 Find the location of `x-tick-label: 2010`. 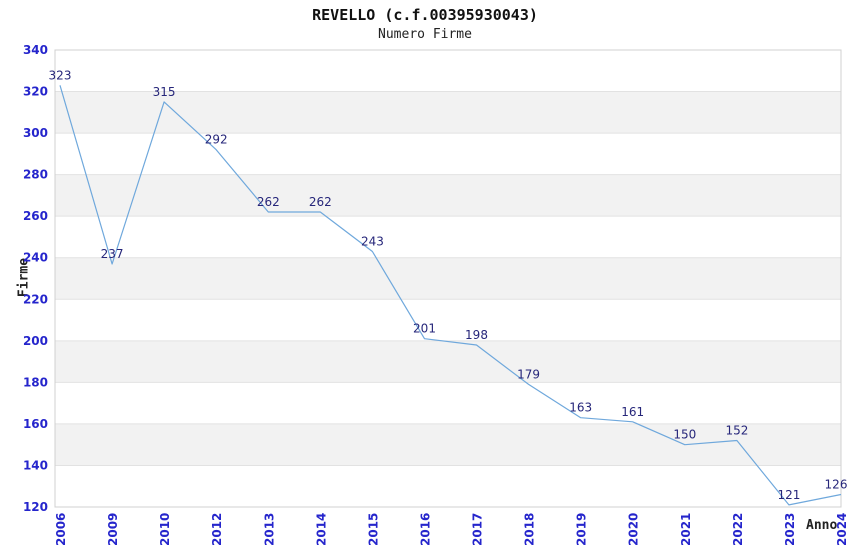

x-tick-label: 2010 is located at coordinates (165, 529).